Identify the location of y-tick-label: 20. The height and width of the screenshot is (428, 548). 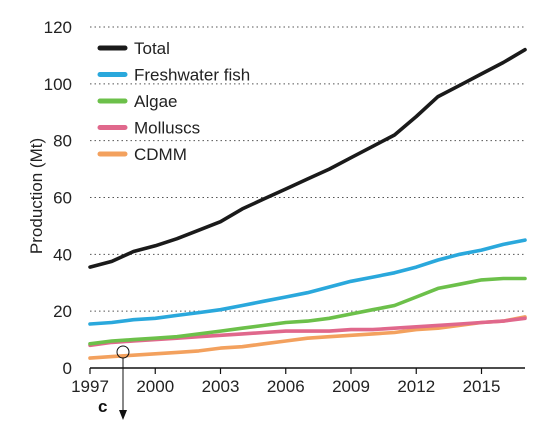
(62, 311).